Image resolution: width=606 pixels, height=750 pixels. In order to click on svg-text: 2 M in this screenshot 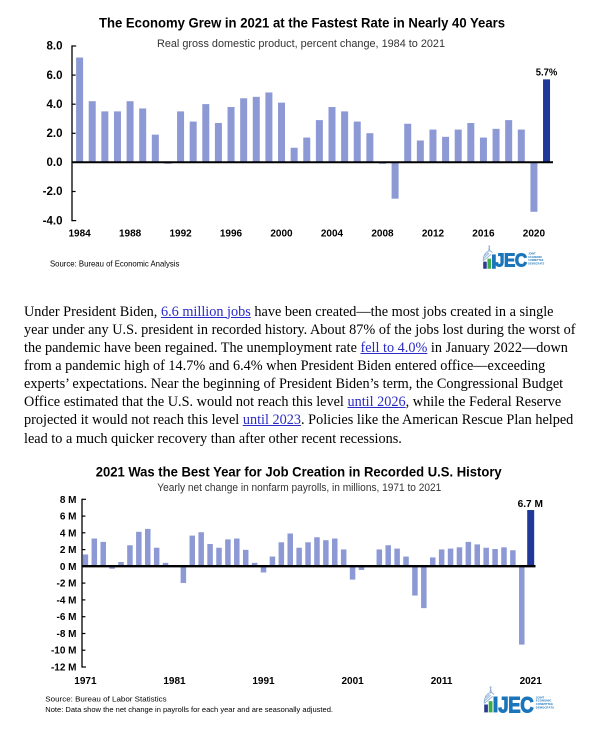, I will do `click(68, 550)`.